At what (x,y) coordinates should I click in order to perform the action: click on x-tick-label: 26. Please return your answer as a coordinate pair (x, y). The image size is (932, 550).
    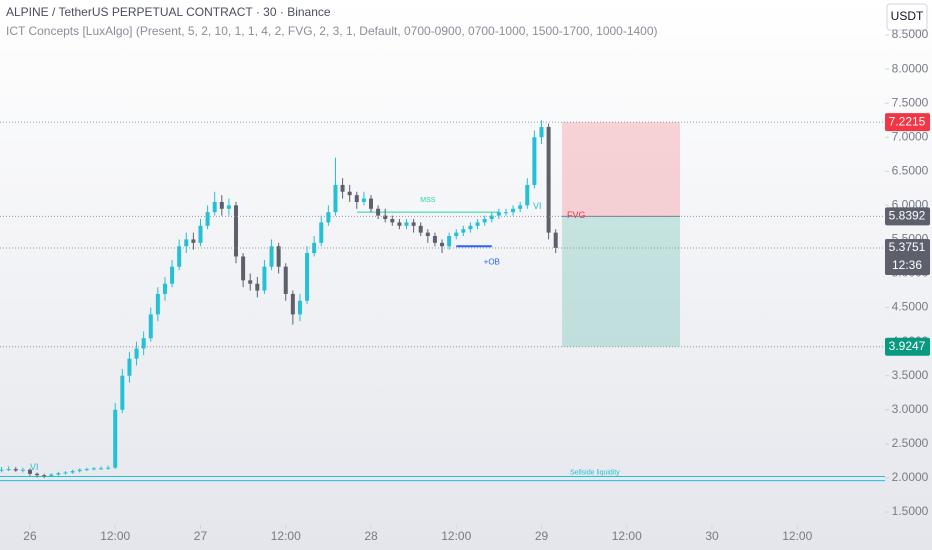
    Looking at the image, I should click on (30, 536).